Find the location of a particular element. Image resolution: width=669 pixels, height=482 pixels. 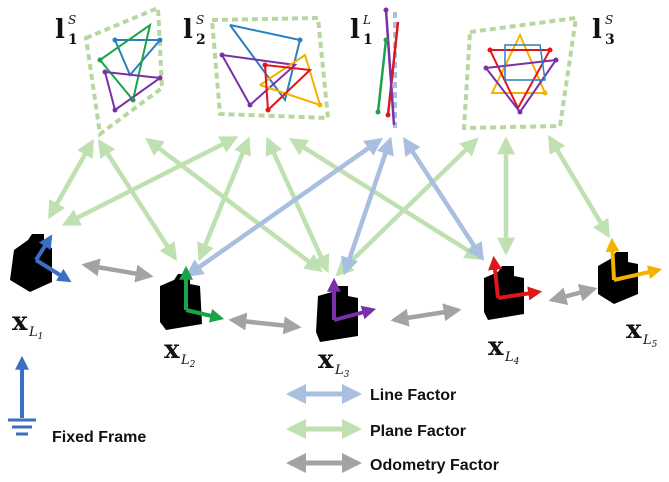

landmark-label-line1: l 1 L is located at coordinates (361, 30).